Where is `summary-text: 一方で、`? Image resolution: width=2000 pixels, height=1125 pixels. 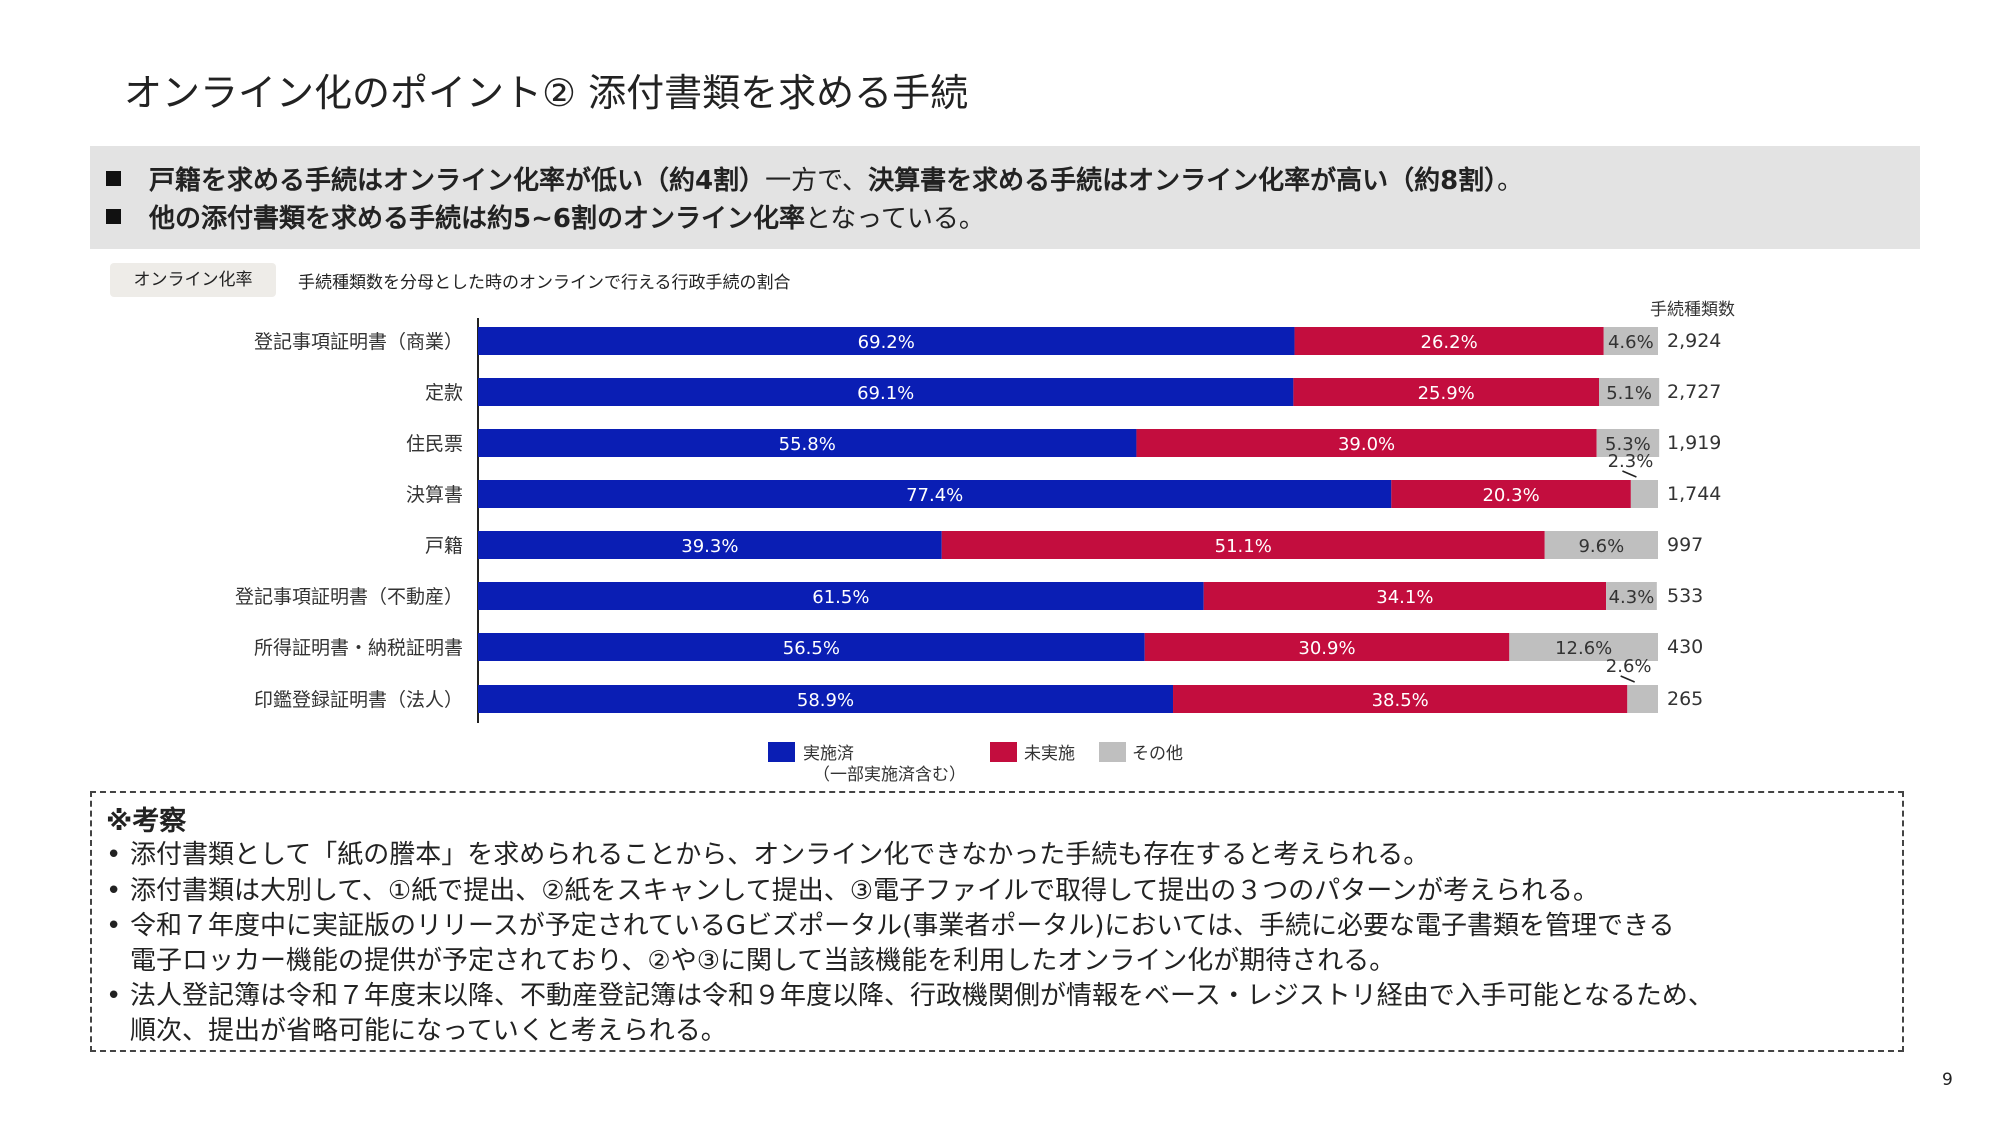
summary-text: 一方で、 is located at coordinates (817, 181).